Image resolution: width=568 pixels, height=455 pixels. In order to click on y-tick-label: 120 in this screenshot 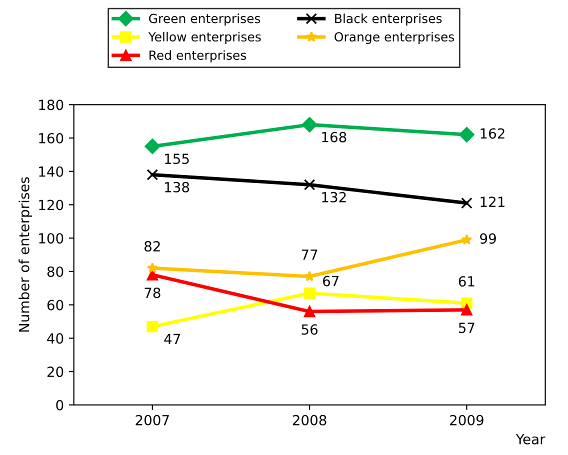, I will do `click(51, 205)`.